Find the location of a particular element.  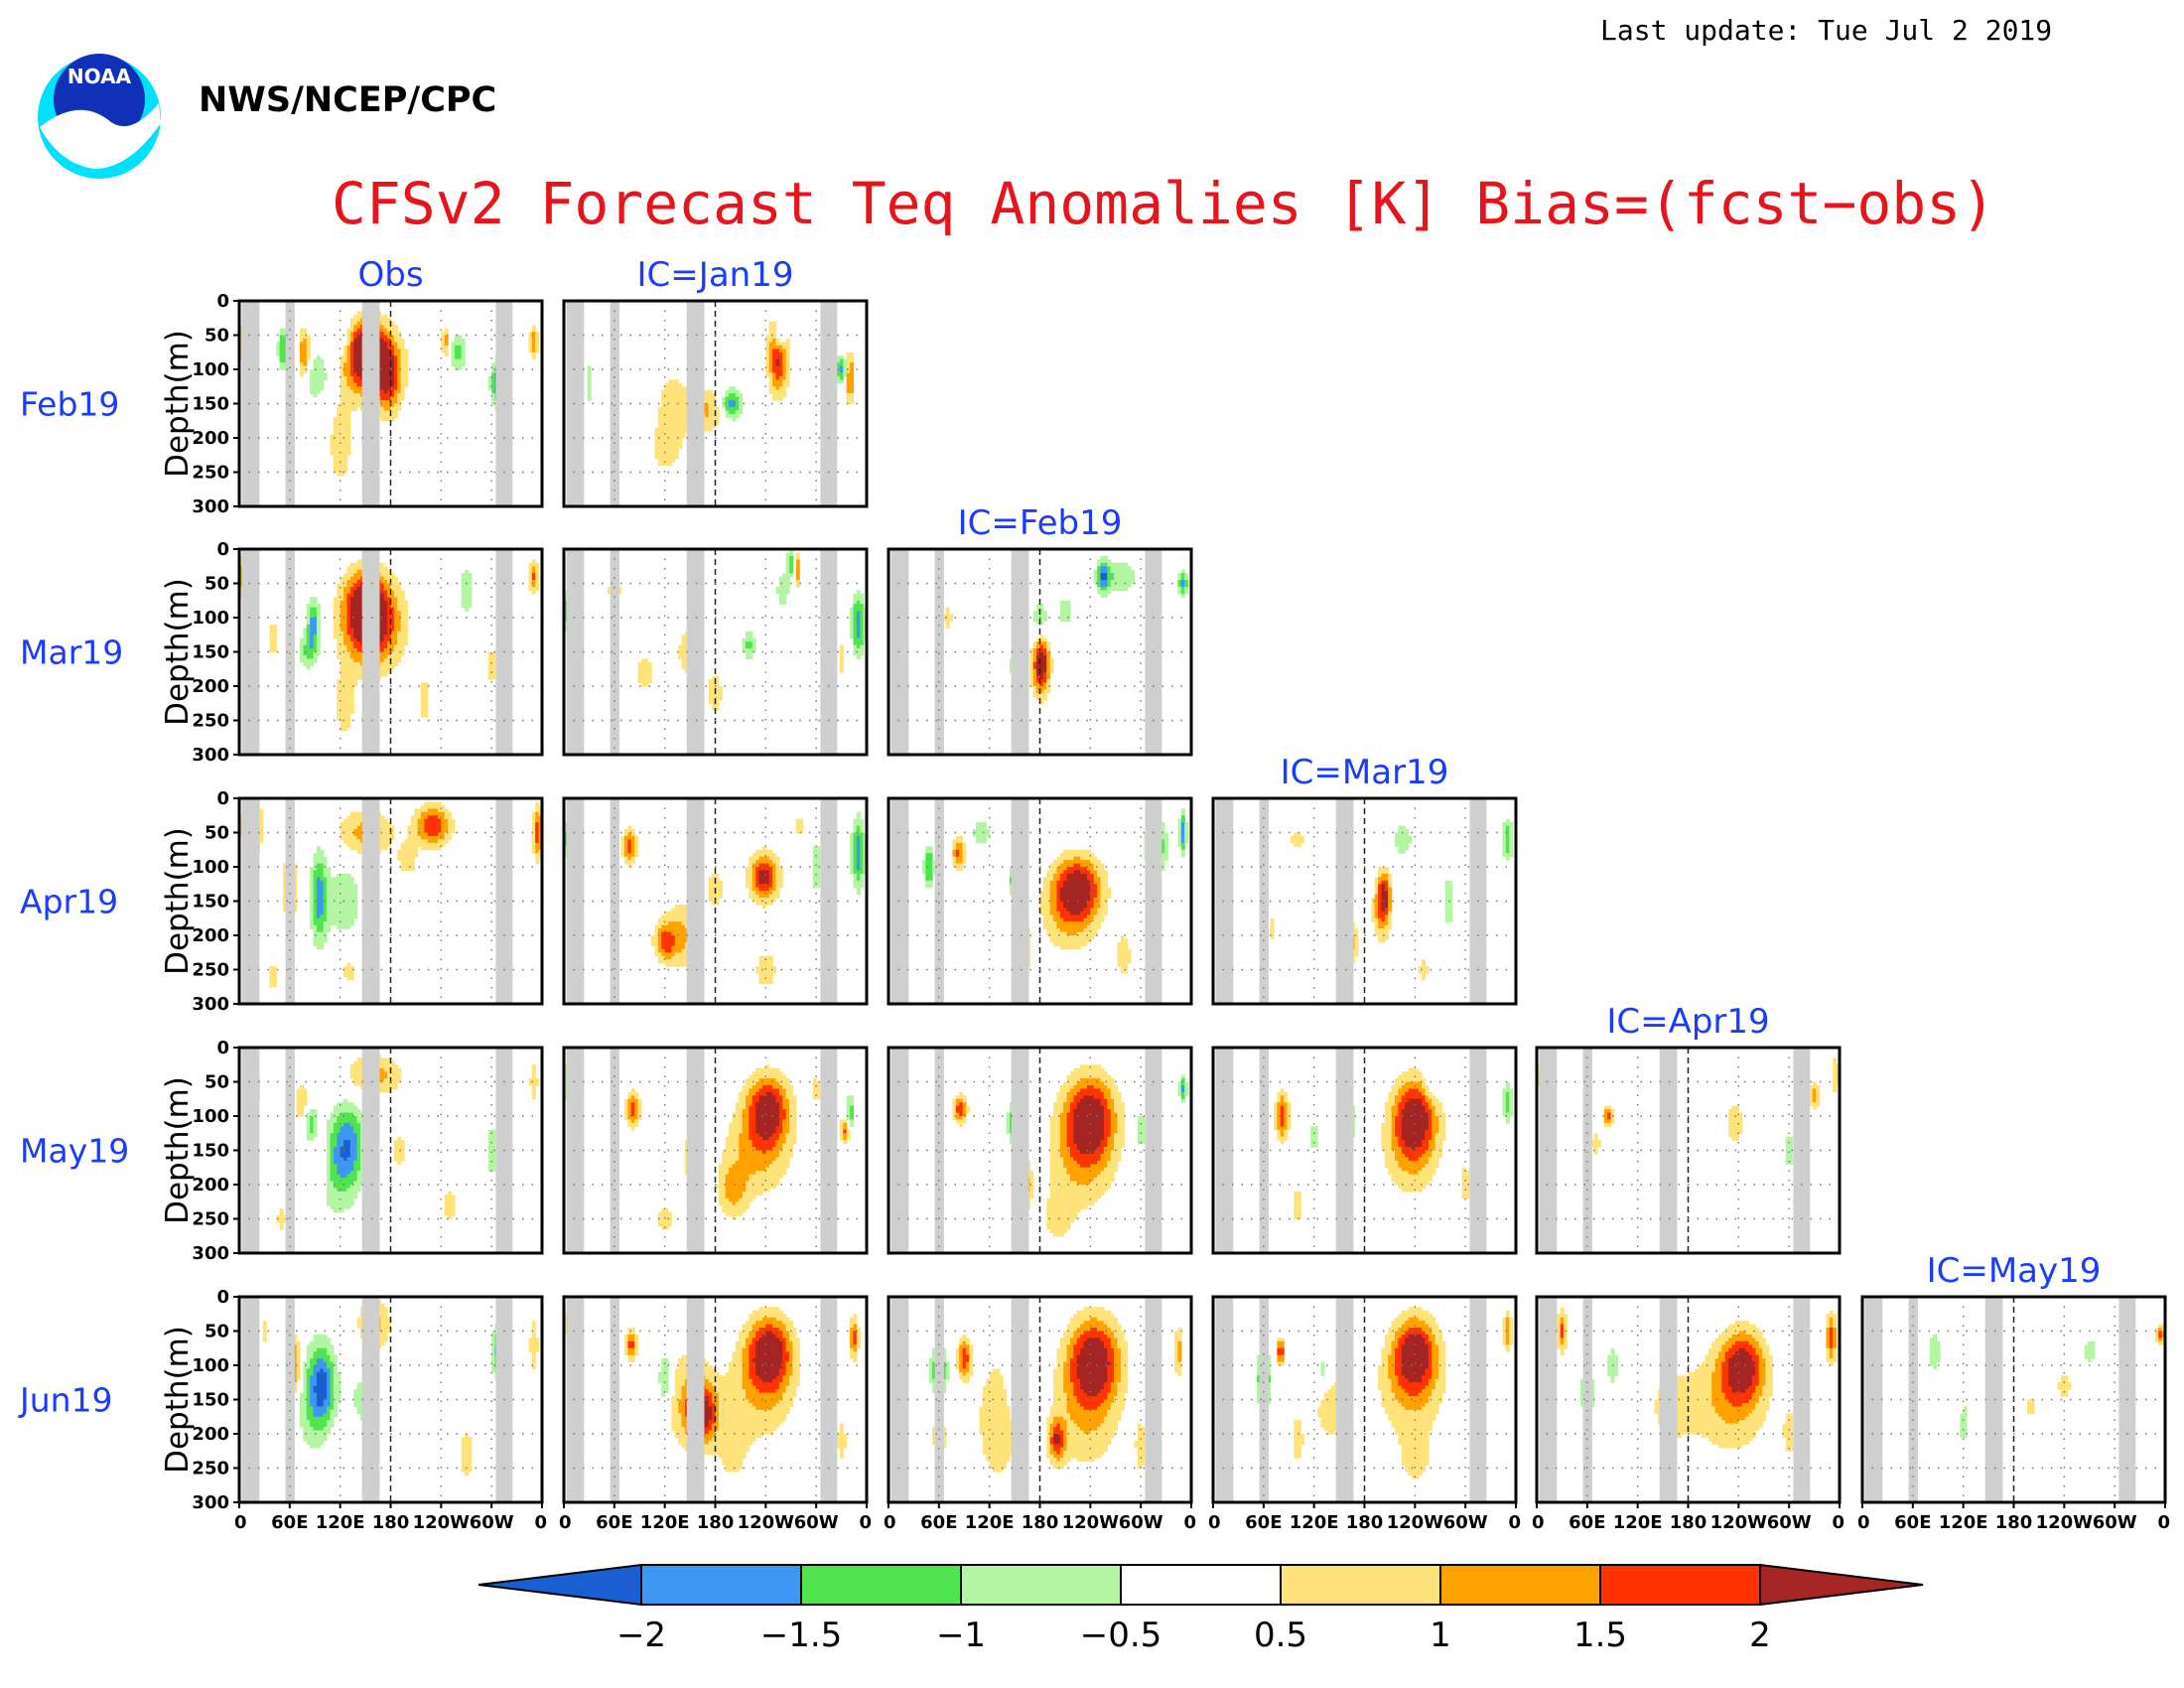

colorbar-label: 2 is located at coordinates (1760, 1635).